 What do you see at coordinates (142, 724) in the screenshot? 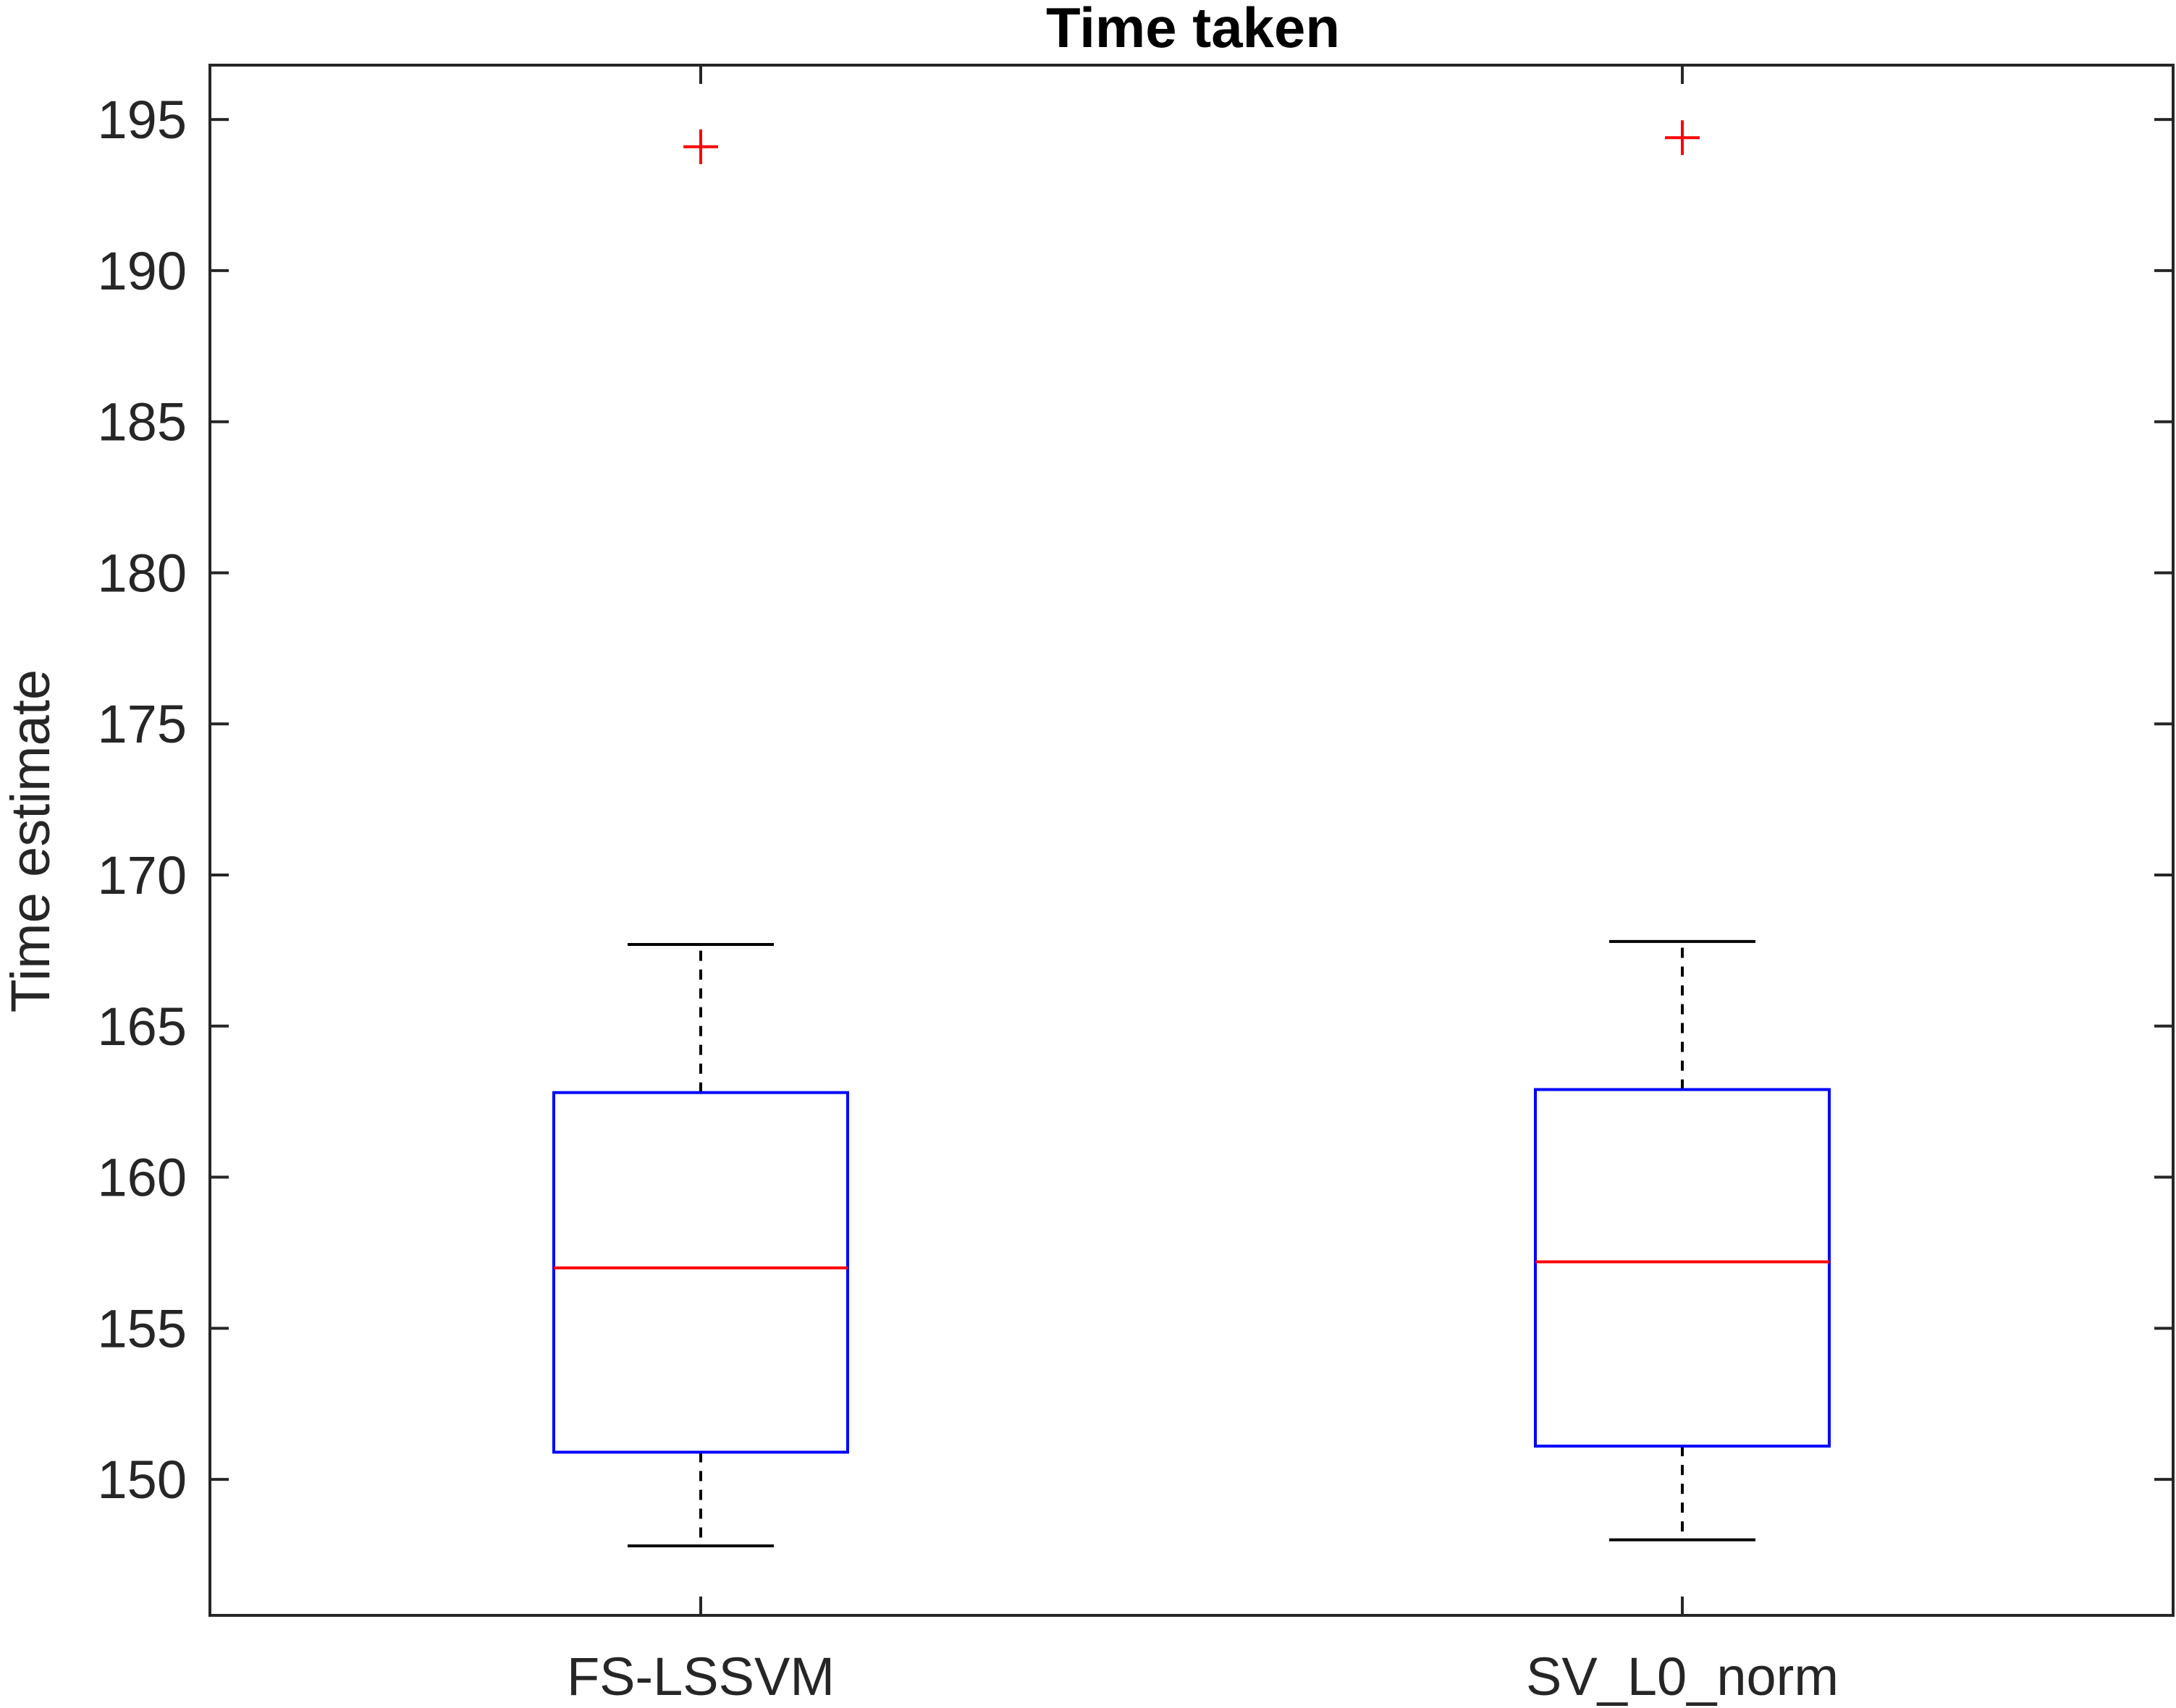
I see `y-tick-label: 175` at bounding box center [142, 724].